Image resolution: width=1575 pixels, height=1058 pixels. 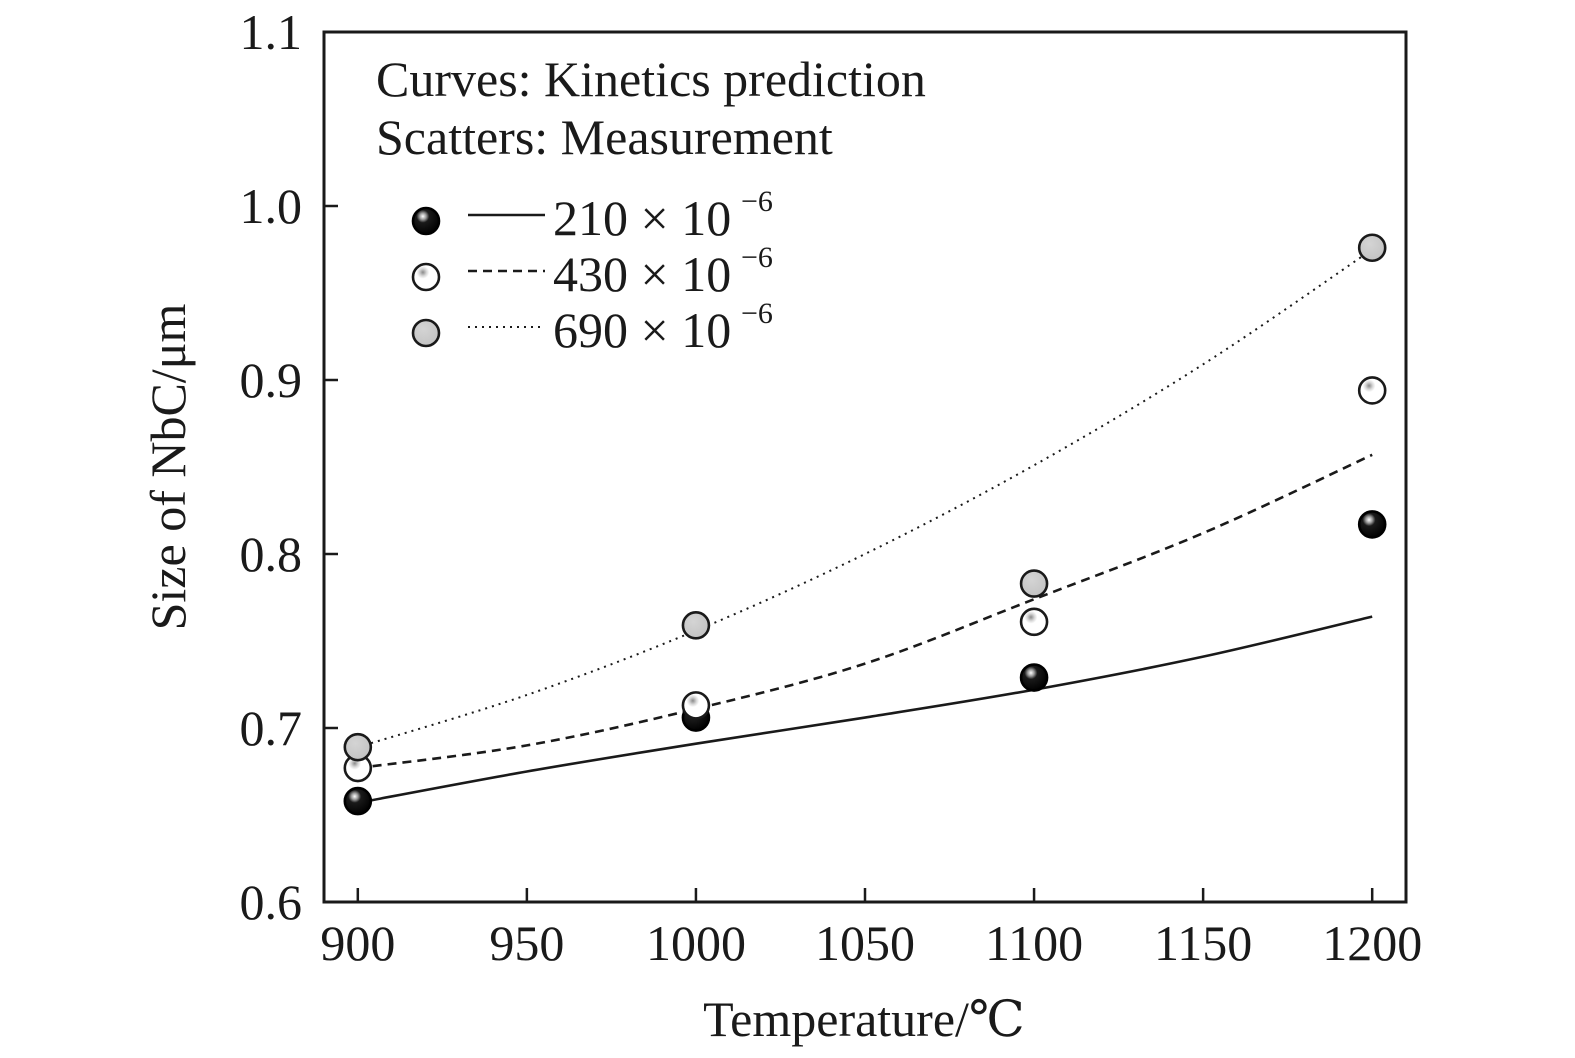 I want to click on legend-label: 690 × 10, so click(x=642, y=330).